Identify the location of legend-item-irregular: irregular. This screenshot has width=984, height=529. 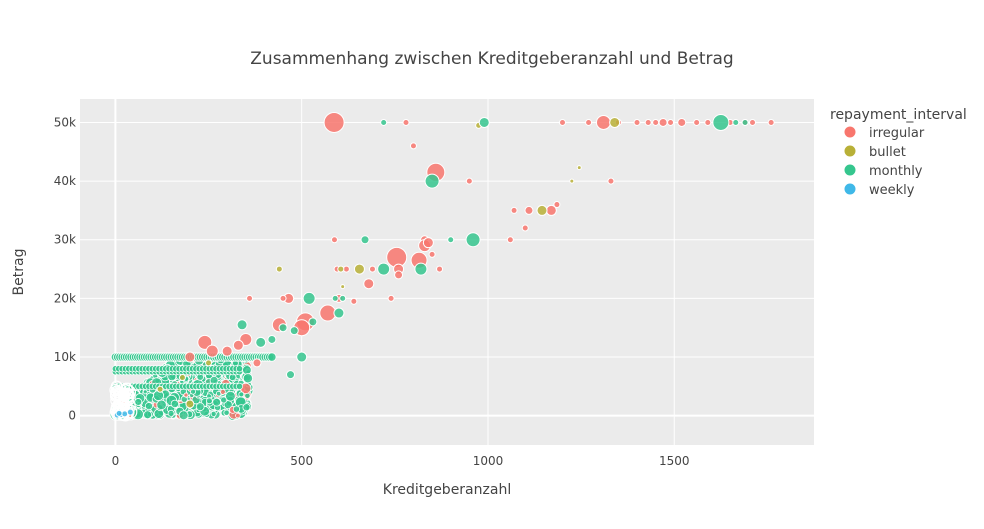
(884, 133).